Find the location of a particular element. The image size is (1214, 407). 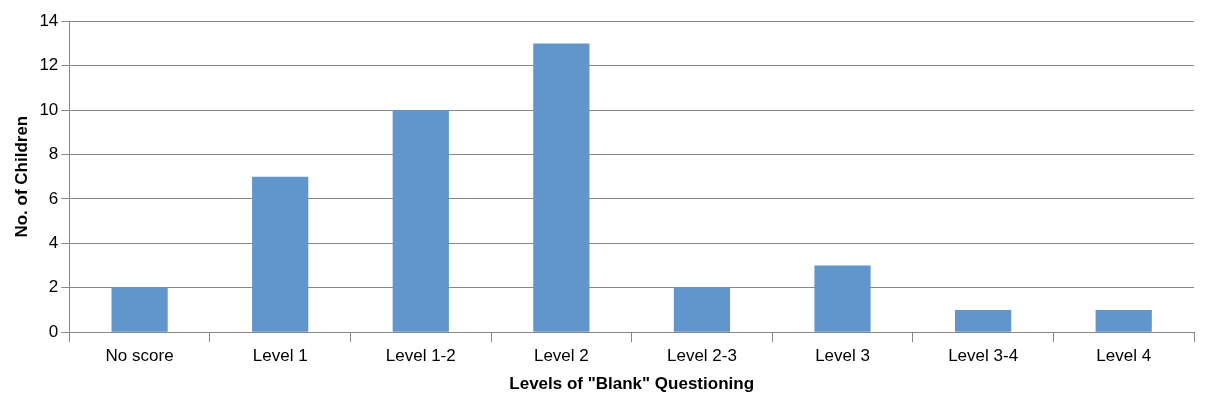

y-tick-label: 4 is located at coordinates (53, 243).